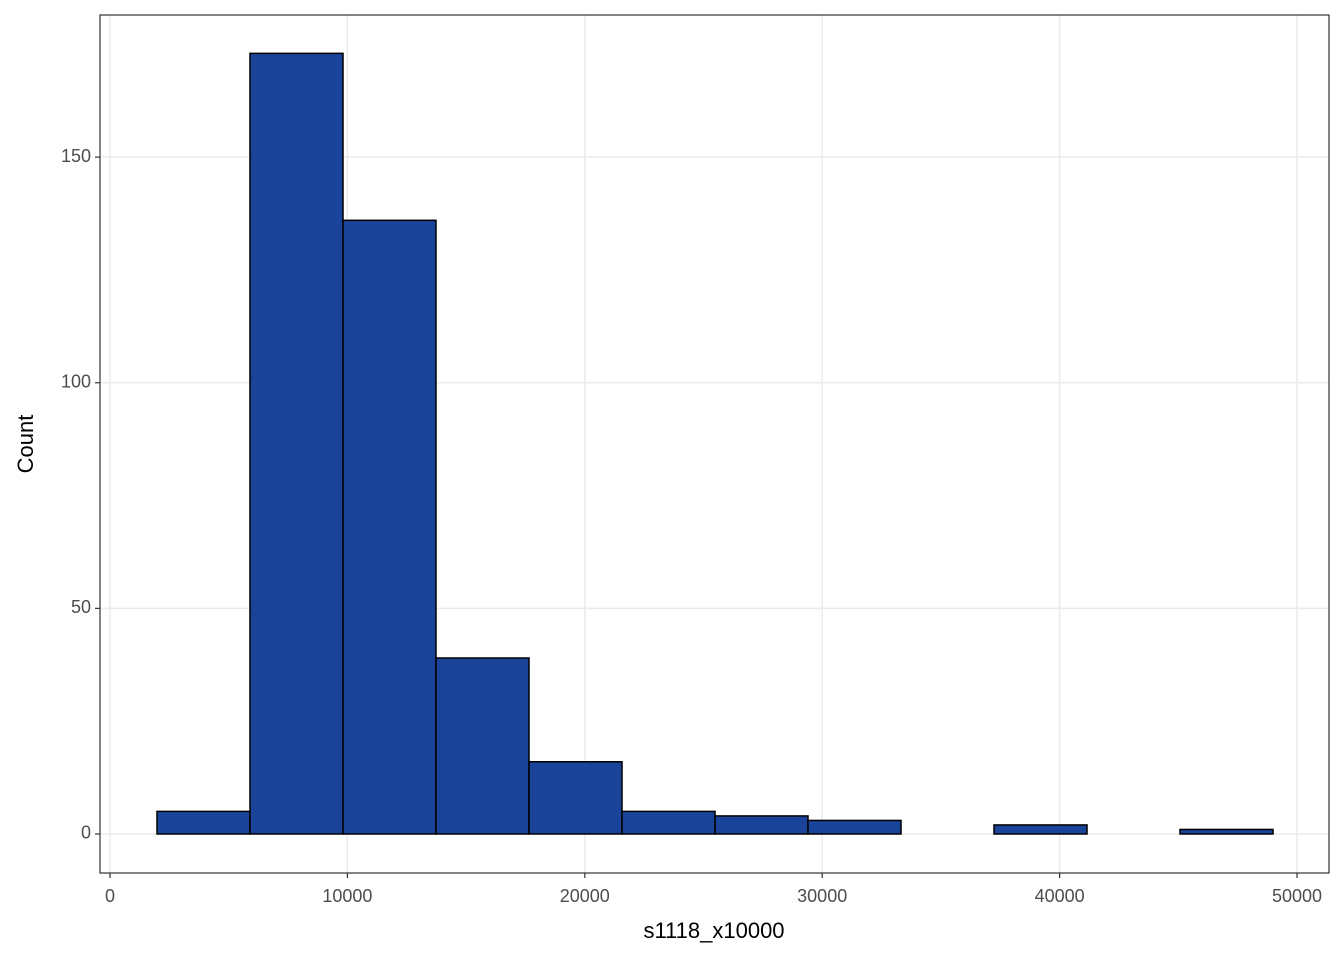  Describe the element at coordinates (822, 896) in the screenshot. I see `x-tick-label: 30000` at that location.